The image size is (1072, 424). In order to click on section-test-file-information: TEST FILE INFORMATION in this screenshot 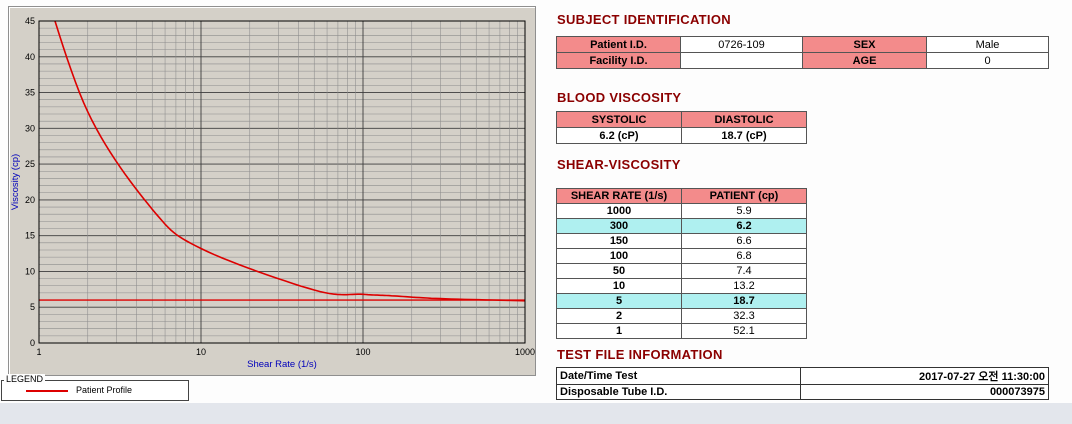, I will do `click(640, 354)`.